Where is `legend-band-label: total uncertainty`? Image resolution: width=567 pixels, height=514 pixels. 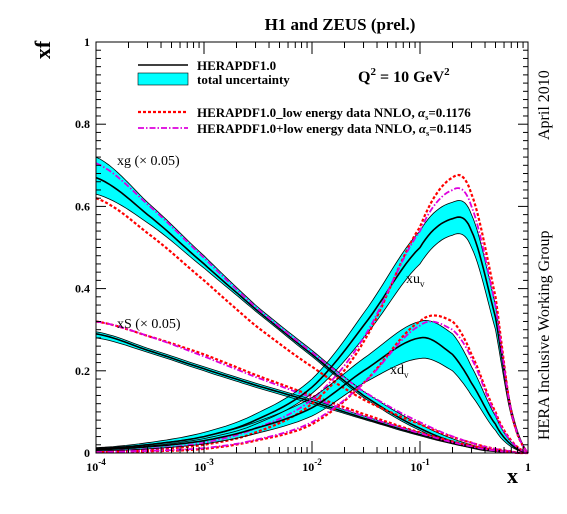
legend-band-label: total uncertainty is located at coordinates (243, 79).